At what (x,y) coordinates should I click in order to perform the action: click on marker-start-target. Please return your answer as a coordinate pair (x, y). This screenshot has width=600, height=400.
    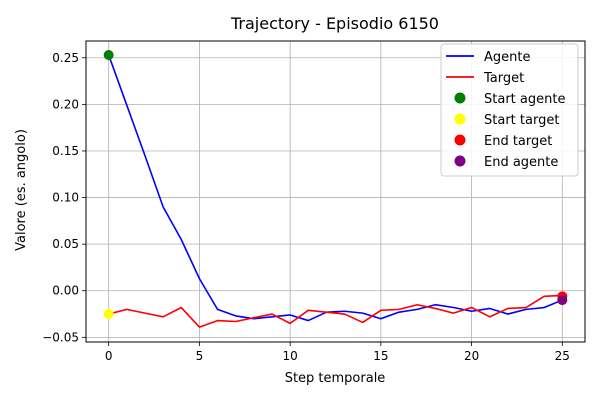
    Looking at the image, I should click on (108, 314).